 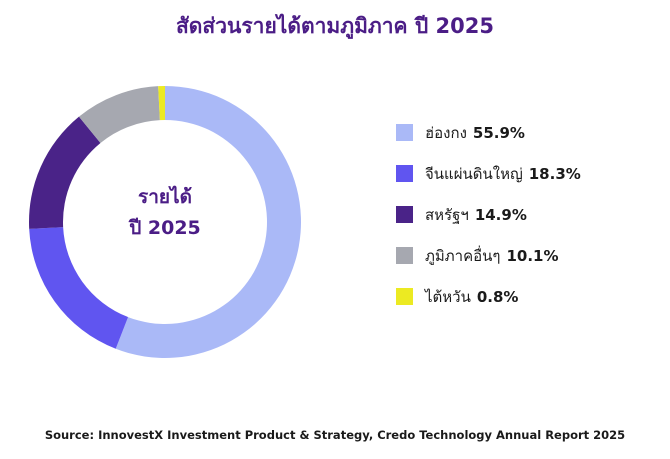 What do you see at coordinates (447, 214) in the screenshot?
I see `legend-label: สหรัฐฯ` at bounding box center [447, 214].